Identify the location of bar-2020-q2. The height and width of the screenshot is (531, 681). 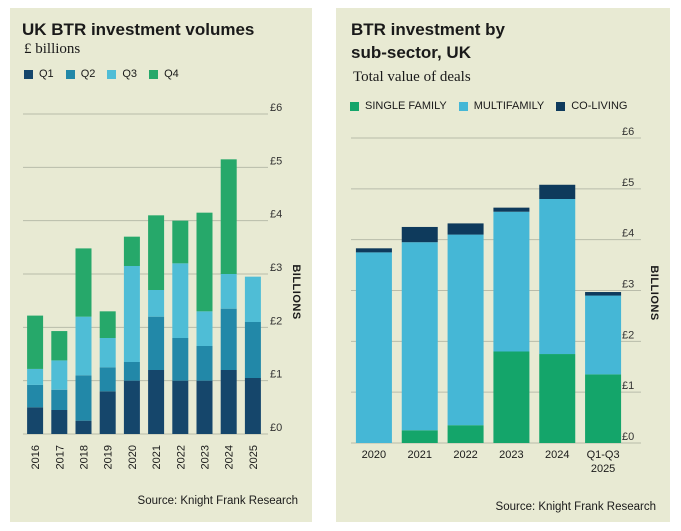
(131, 371).